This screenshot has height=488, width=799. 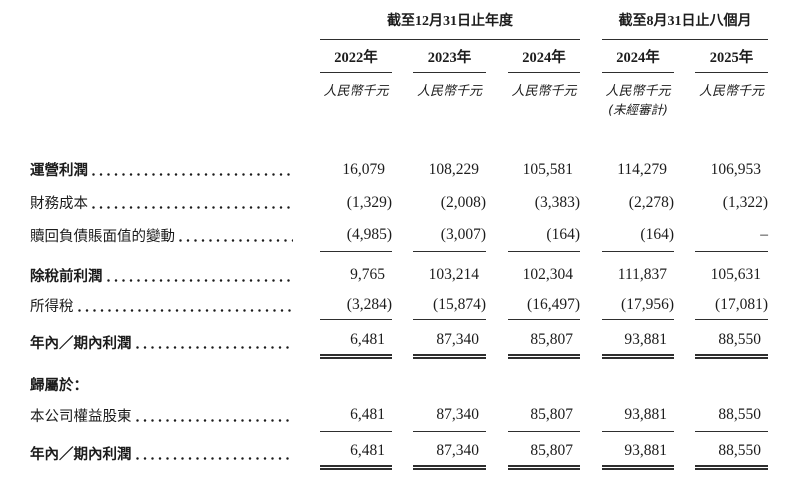 What do you see at coordinates (356, 235) in the screenshot?
I see `cell-value: (4,985)` at bounding box center [356, 235].